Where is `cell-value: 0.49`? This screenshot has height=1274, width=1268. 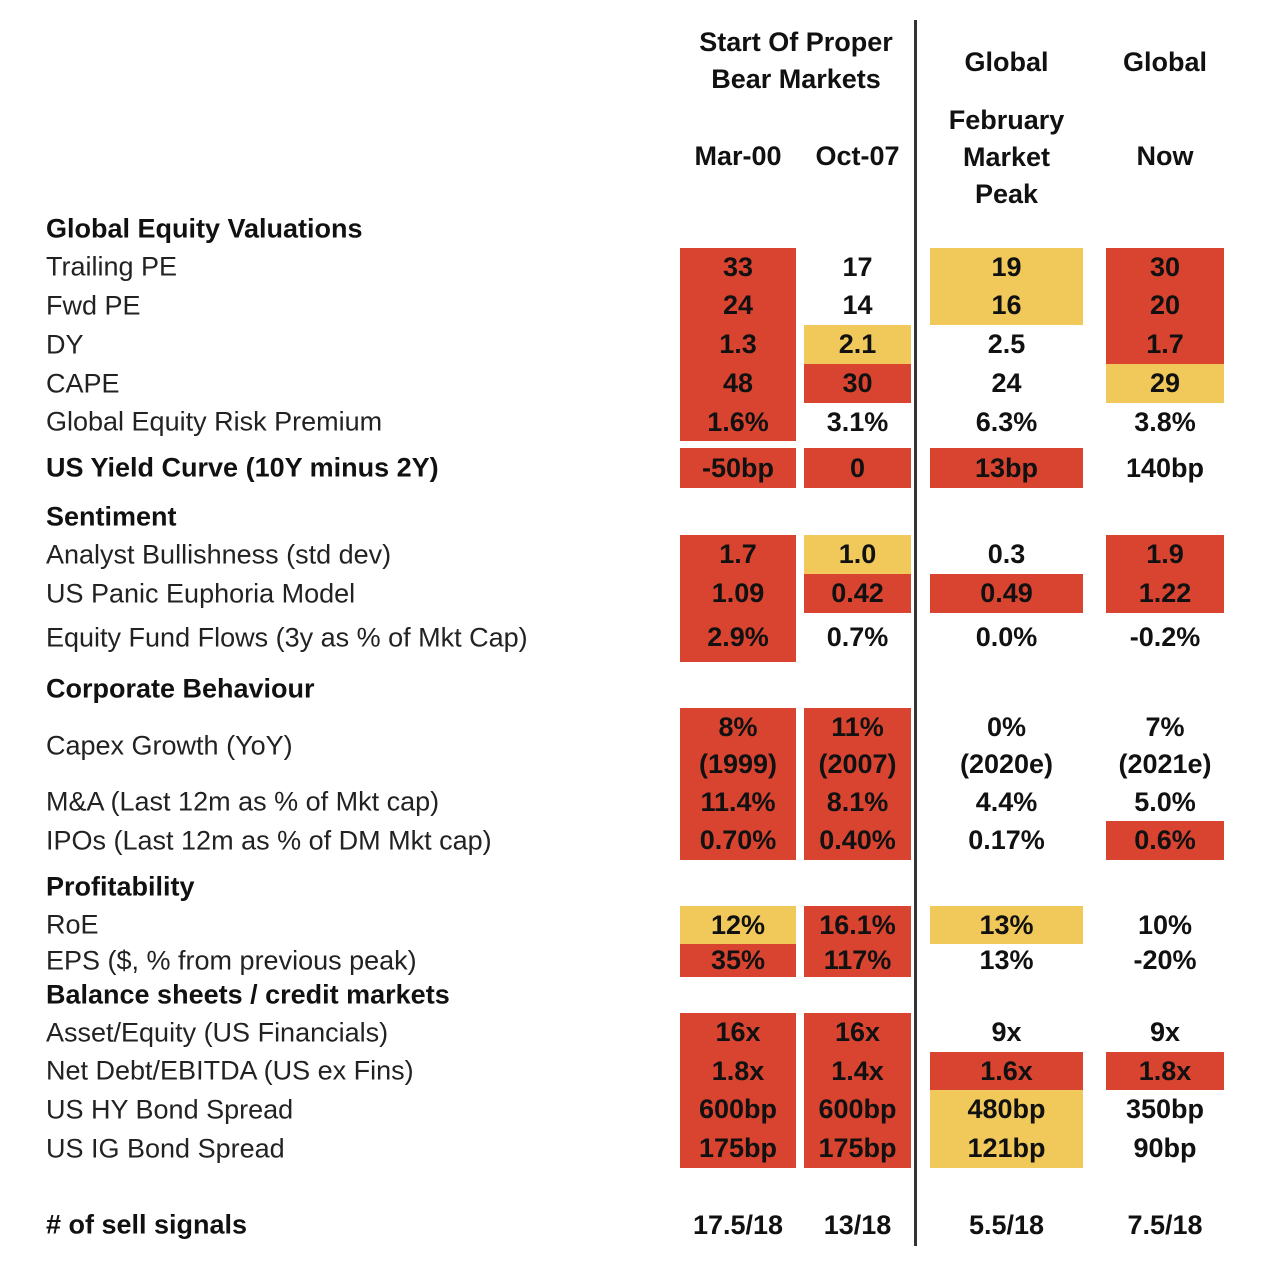
cell-value: 0.49 is located at coordinates (1006, 593).